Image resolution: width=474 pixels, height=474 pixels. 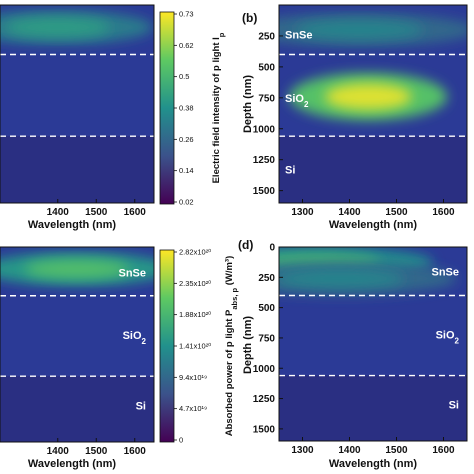 What do you see at coordinates (186, 202) in the screenshot?
I see `colorbar-tick-label: 0.02` at bounding box center [186, 202].